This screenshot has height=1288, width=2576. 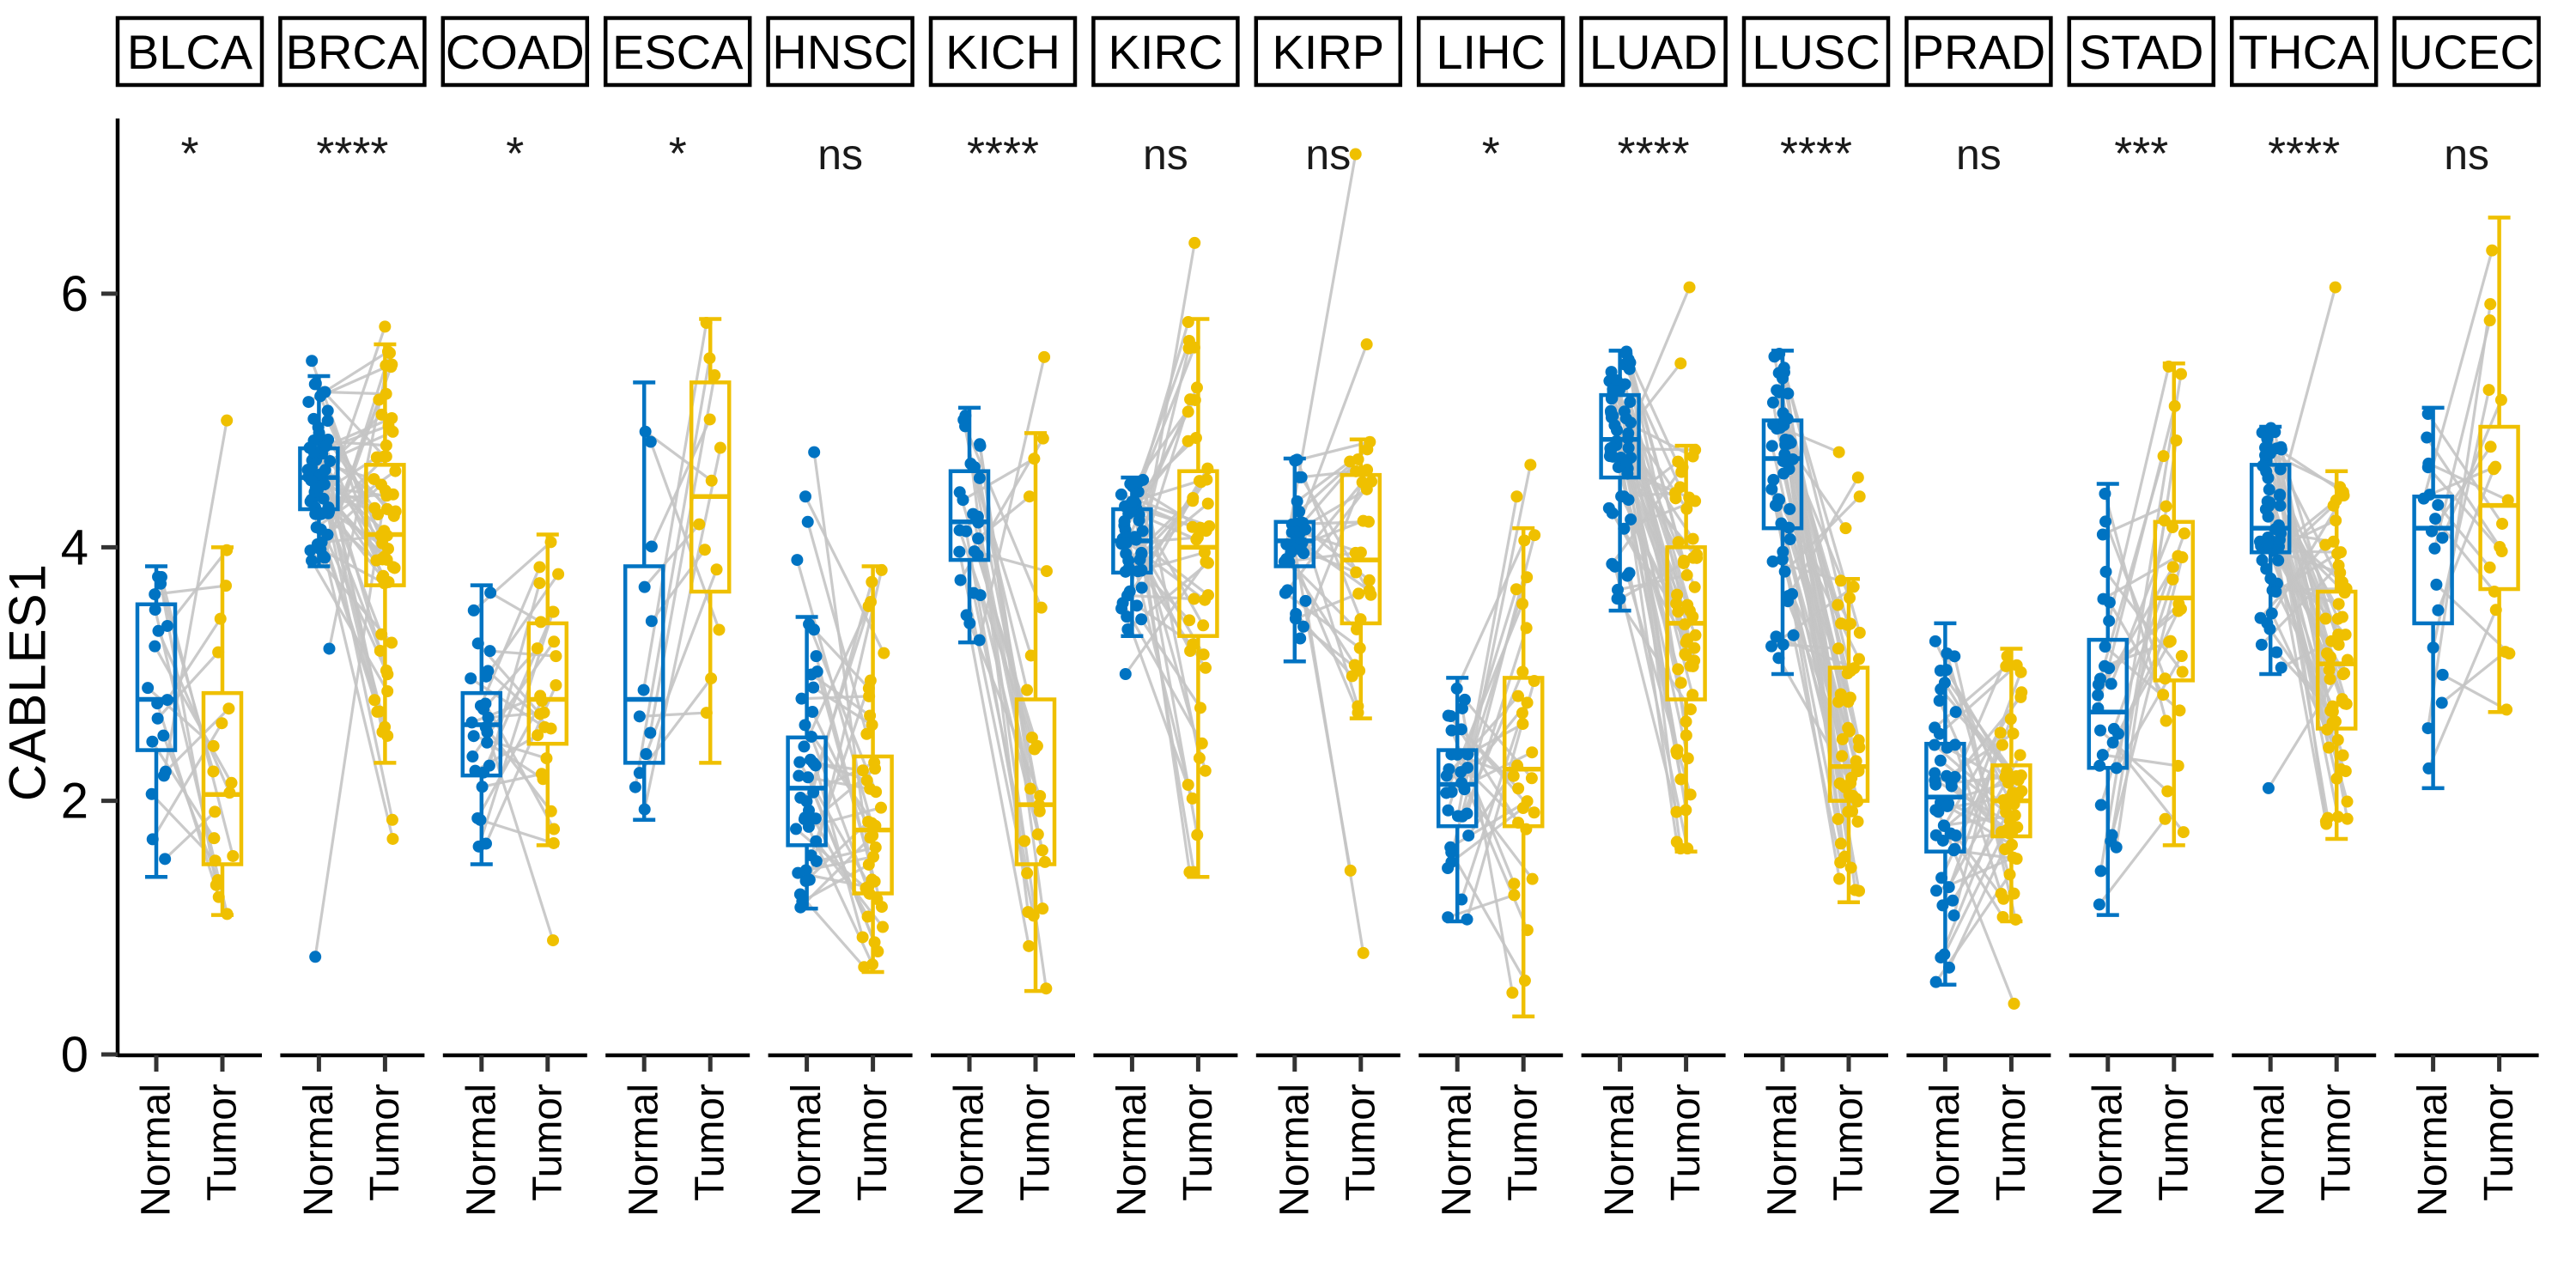 I want to click on pair-lines, so click(x=352, y=641).